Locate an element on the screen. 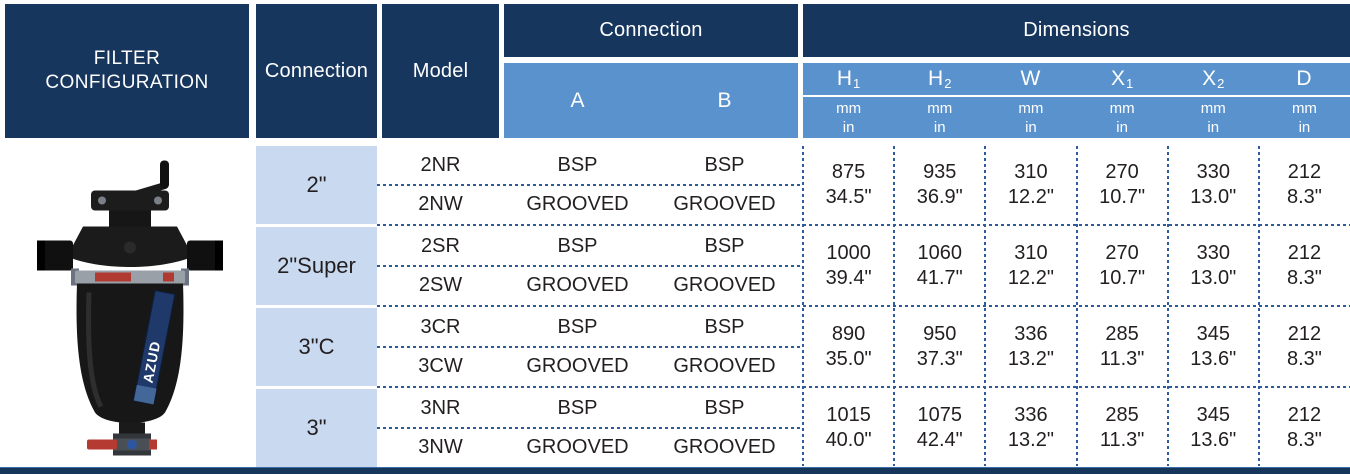 The height and width of the screenshot is (474, 1350). valve-handle is located at coordinates (102, 444).